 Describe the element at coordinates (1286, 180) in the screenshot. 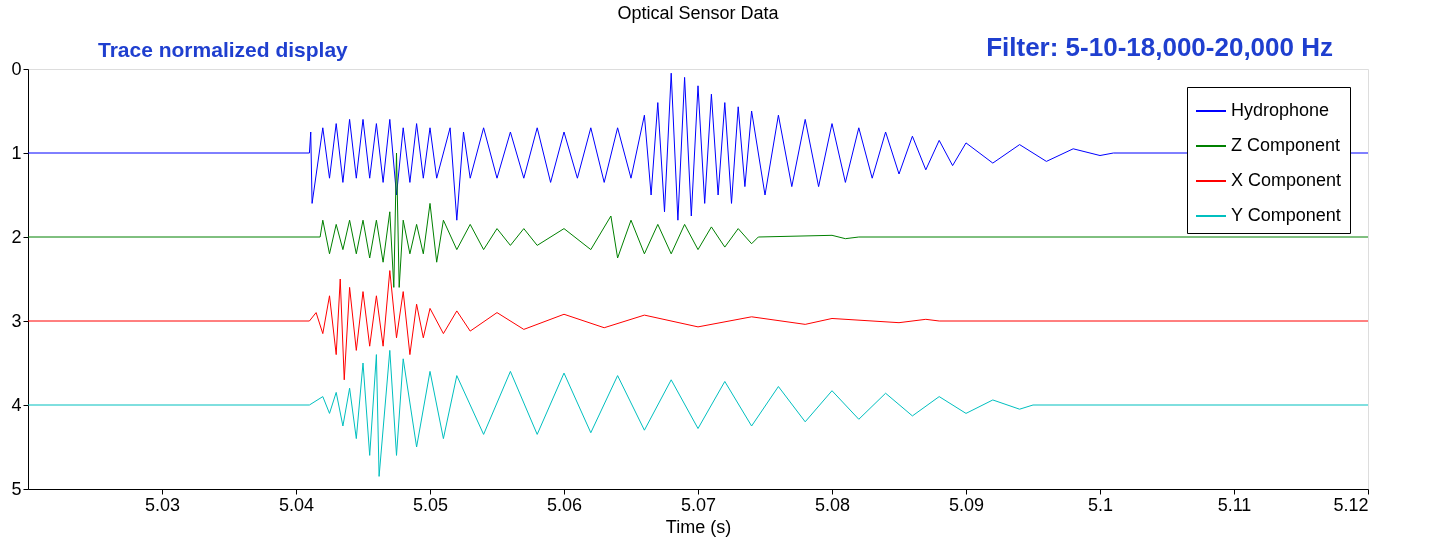

I see `legend-label: X Component` at that location.